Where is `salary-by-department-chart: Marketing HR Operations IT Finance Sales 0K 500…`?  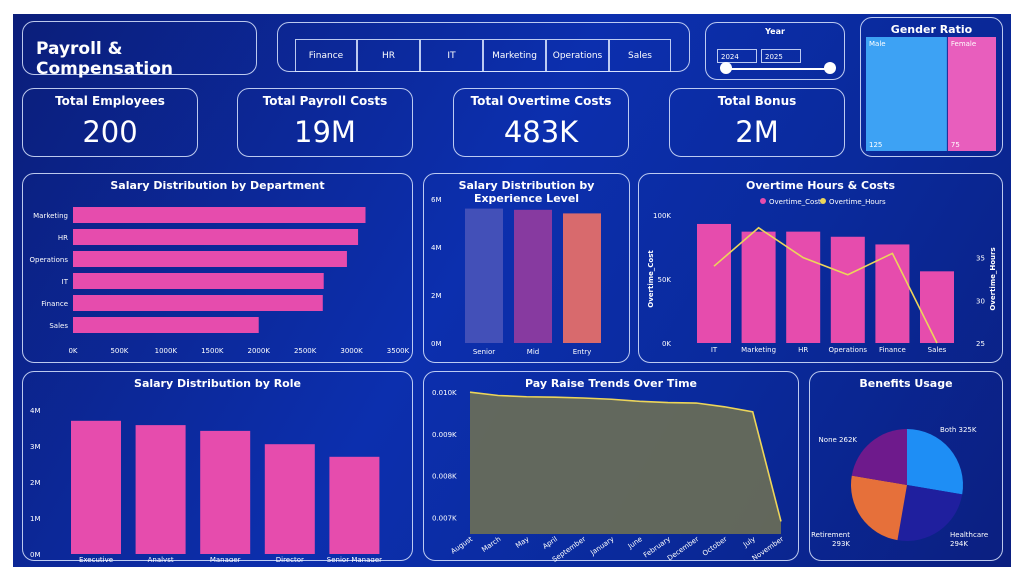 salary-by-department-chart: Marketing HR Operations IT Finance Sales 0K 500… is located at coordinates (220, 281).